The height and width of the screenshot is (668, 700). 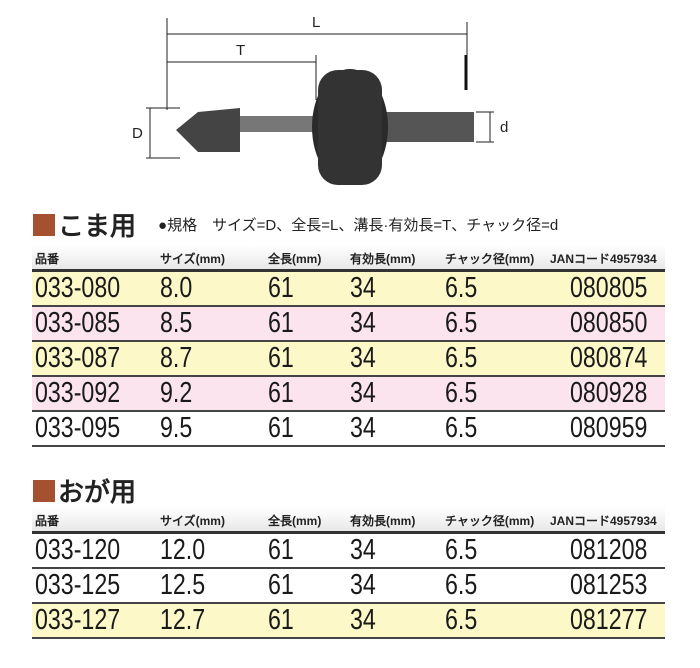 I want to click on table-row: 033-127 12.7 61 34 6.5 081277, so click(x=348, y=621).